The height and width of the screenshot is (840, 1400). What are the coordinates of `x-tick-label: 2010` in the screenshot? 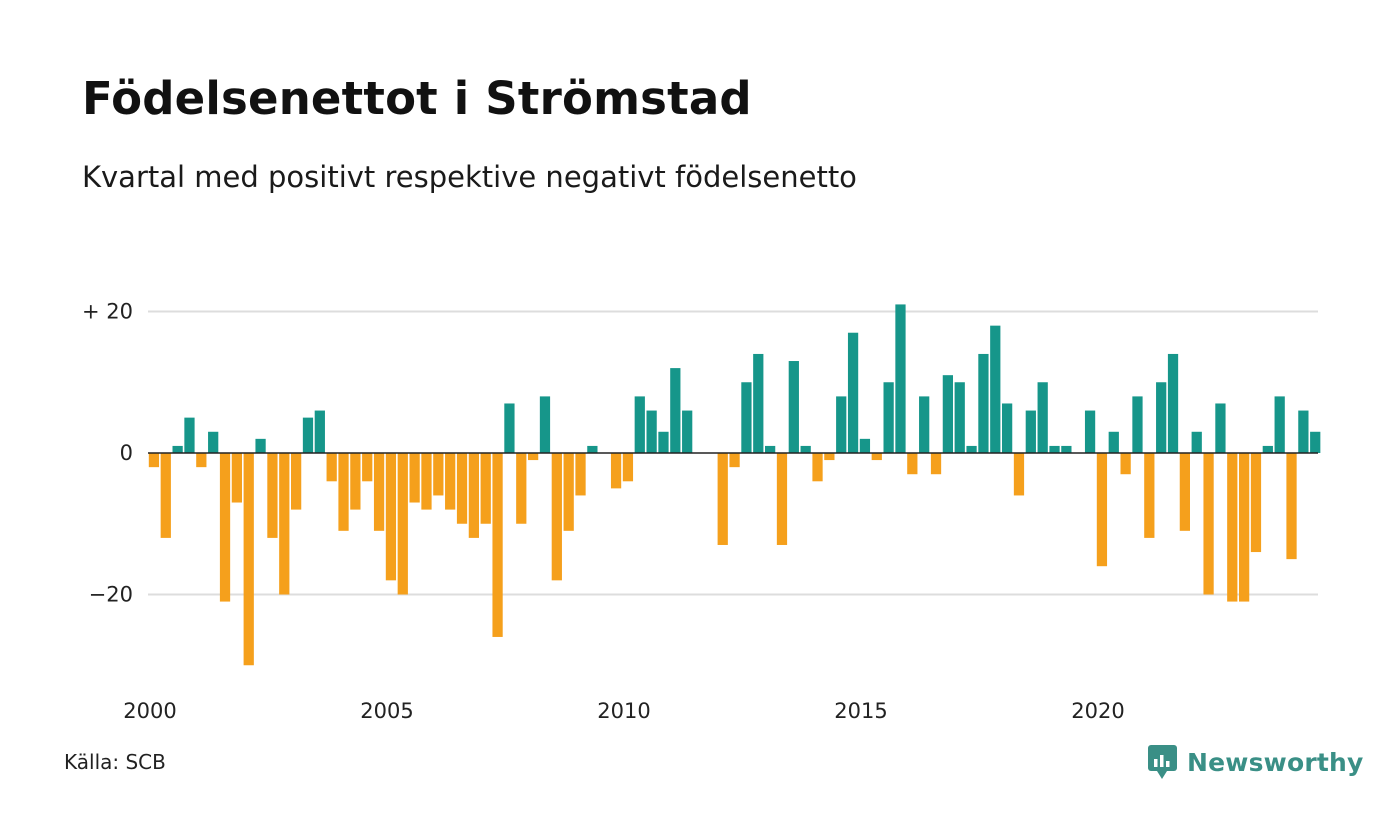 It's located at (623, 711).